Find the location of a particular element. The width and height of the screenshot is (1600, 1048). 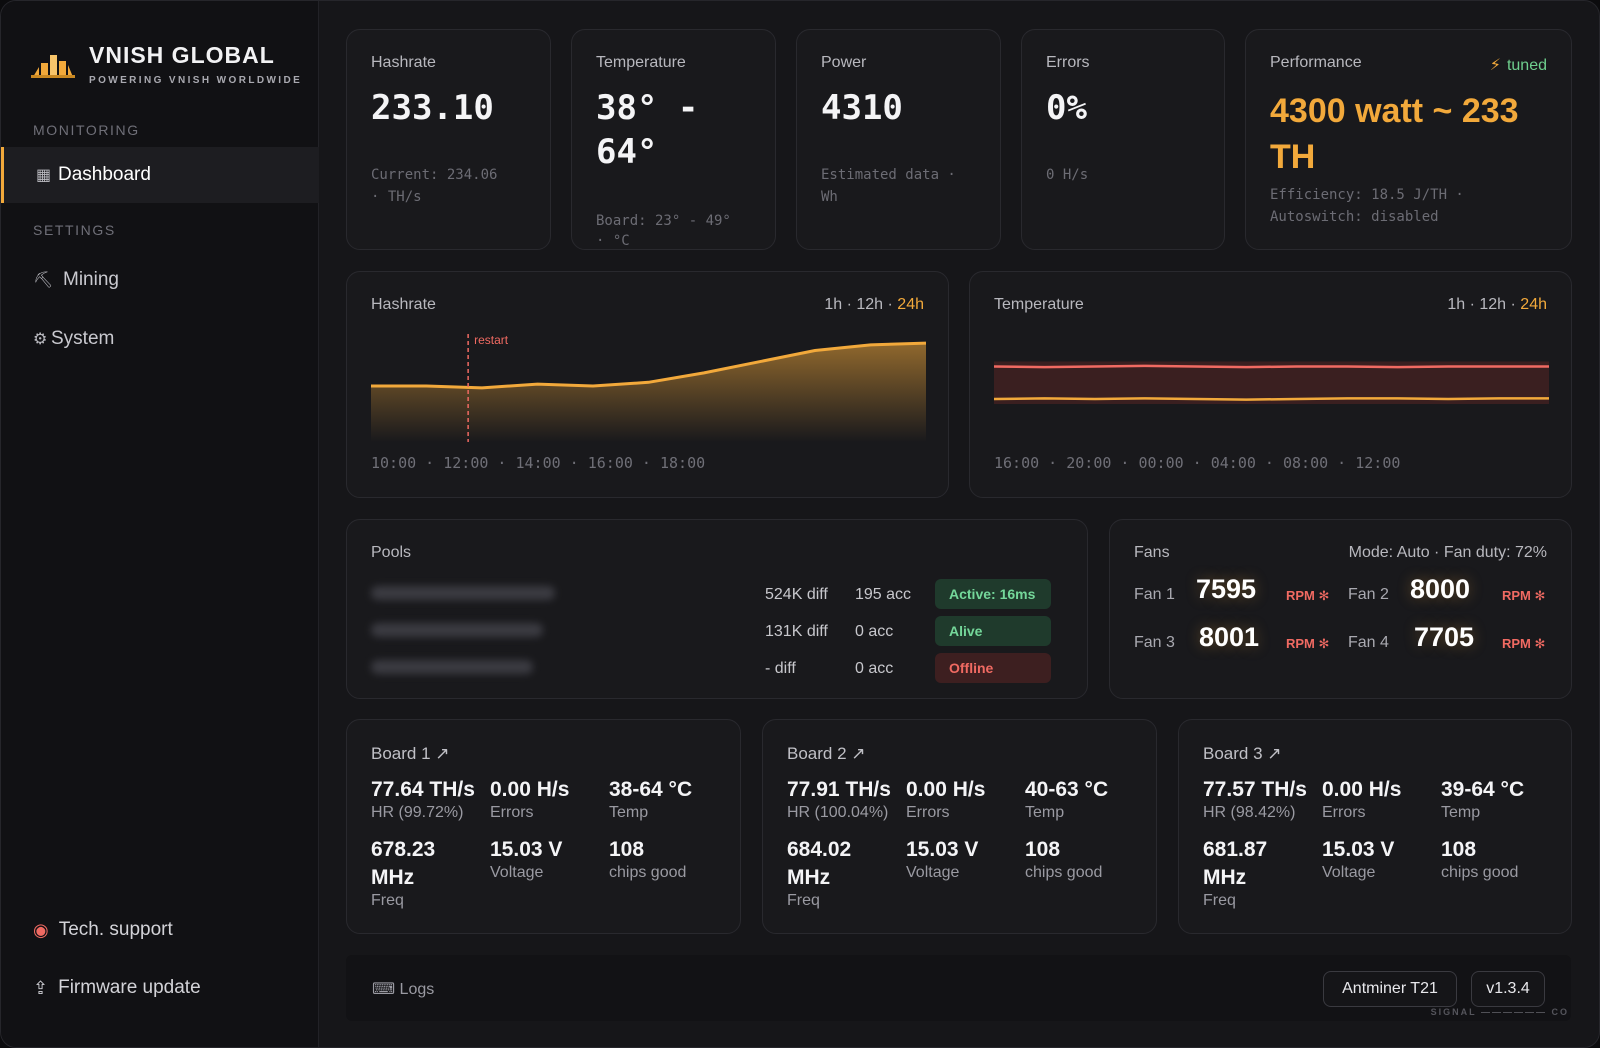

temperature-value-max: 64° is located at coordinates (627, 152).